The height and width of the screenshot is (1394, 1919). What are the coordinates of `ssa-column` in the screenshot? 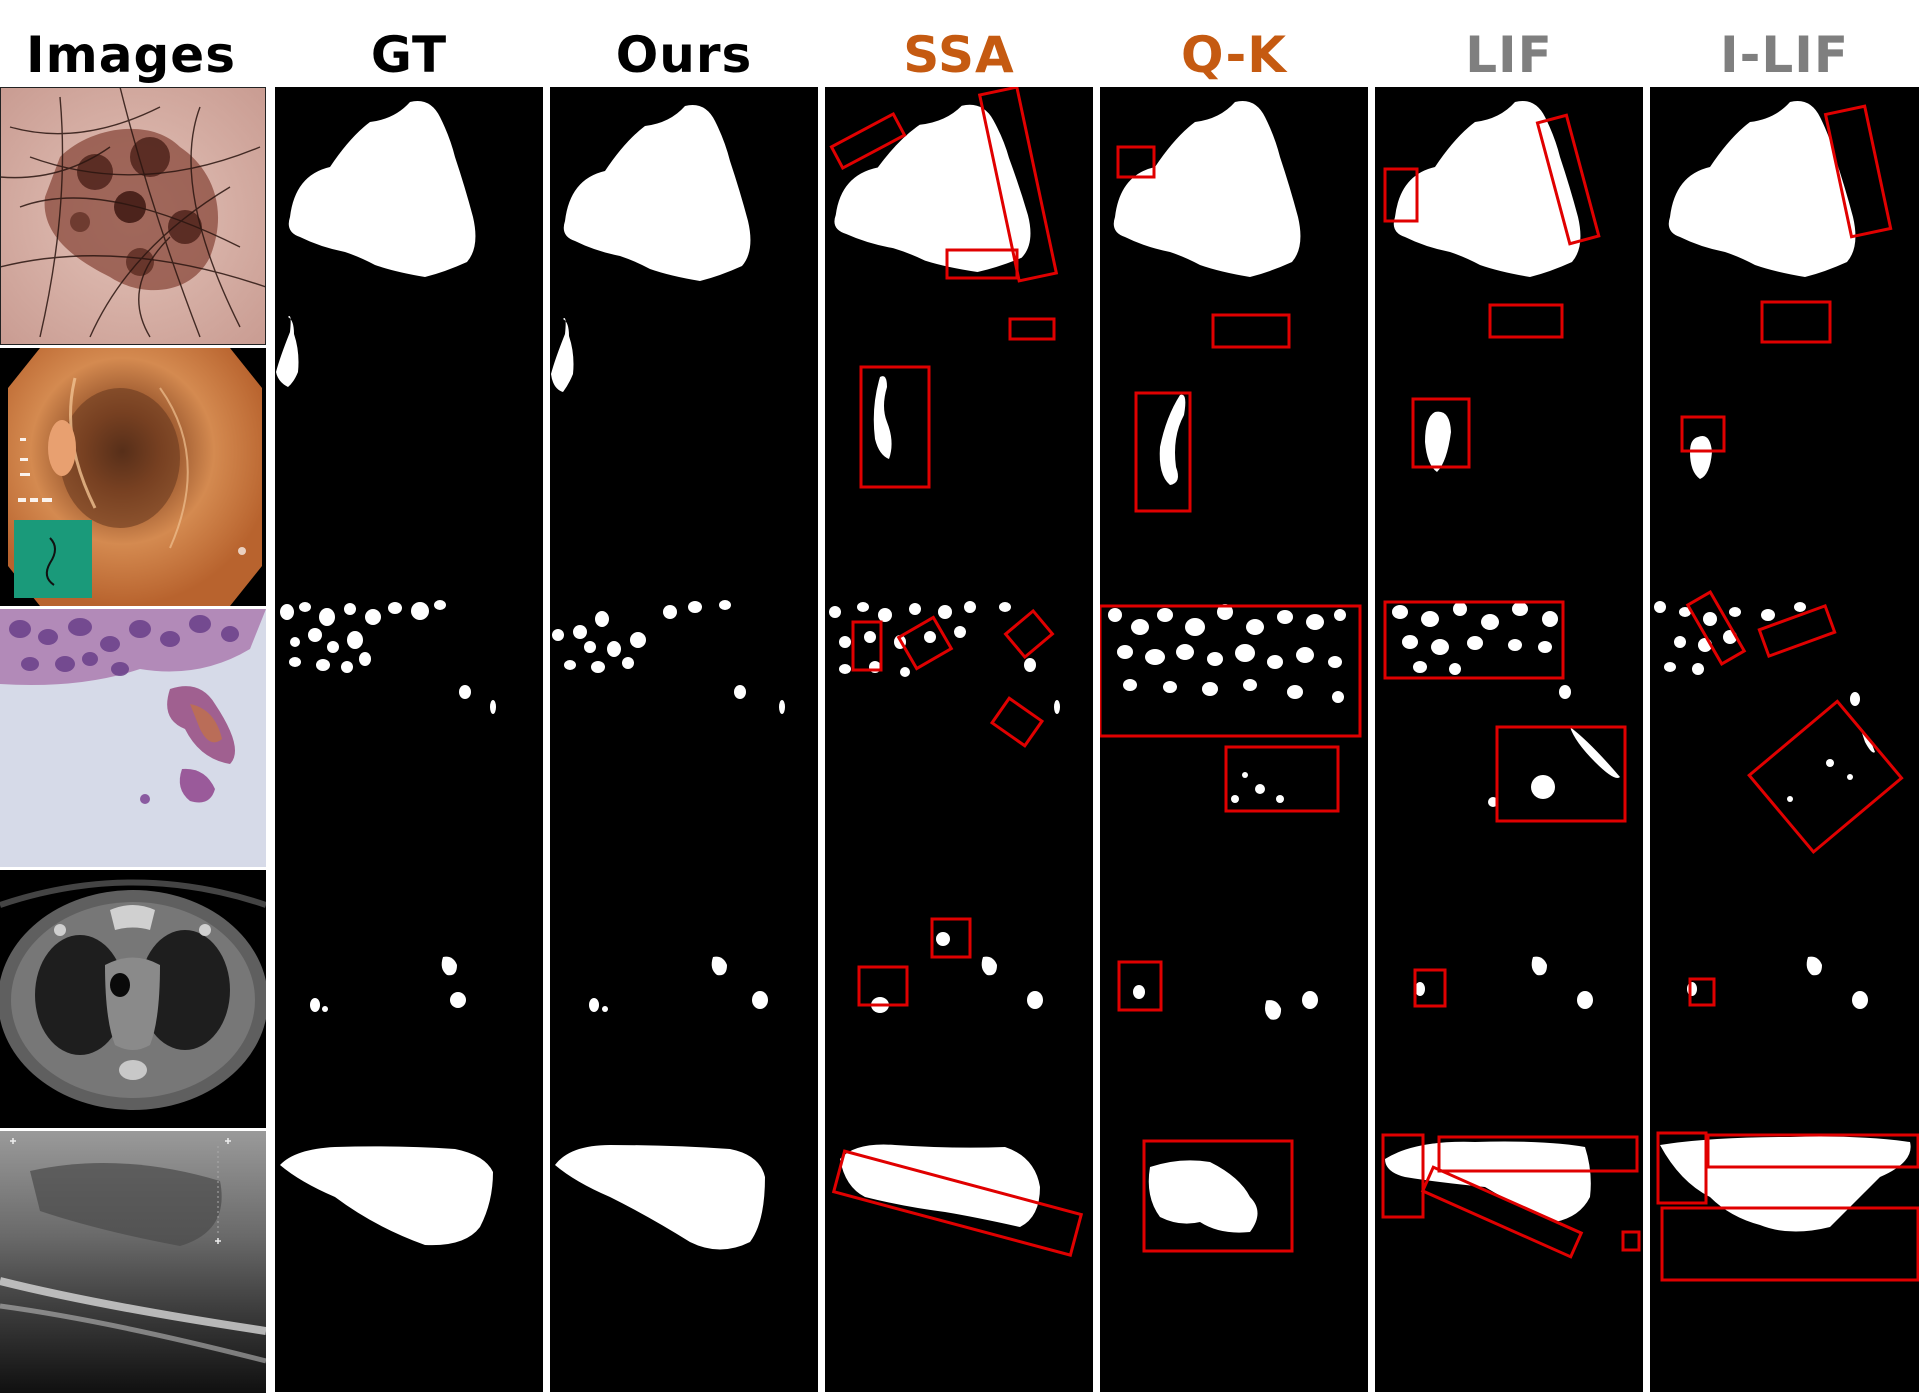 It's located at (959, 739).